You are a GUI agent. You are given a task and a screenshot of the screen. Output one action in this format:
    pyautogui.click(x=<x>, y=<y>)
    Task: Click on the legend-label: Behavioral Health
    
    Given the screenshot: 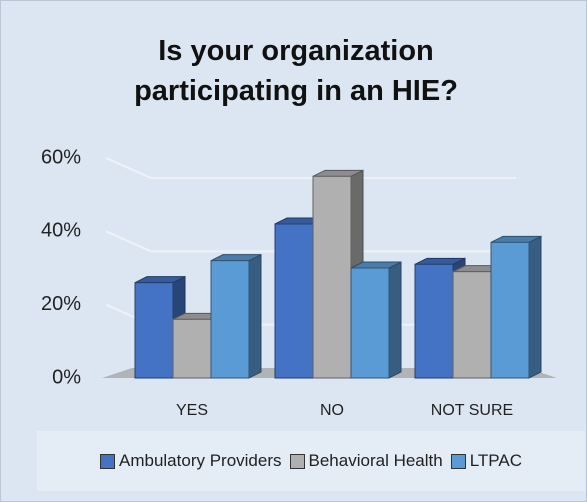 What is the action you would take?
    pyautogui.click(x=375, y=460)
    